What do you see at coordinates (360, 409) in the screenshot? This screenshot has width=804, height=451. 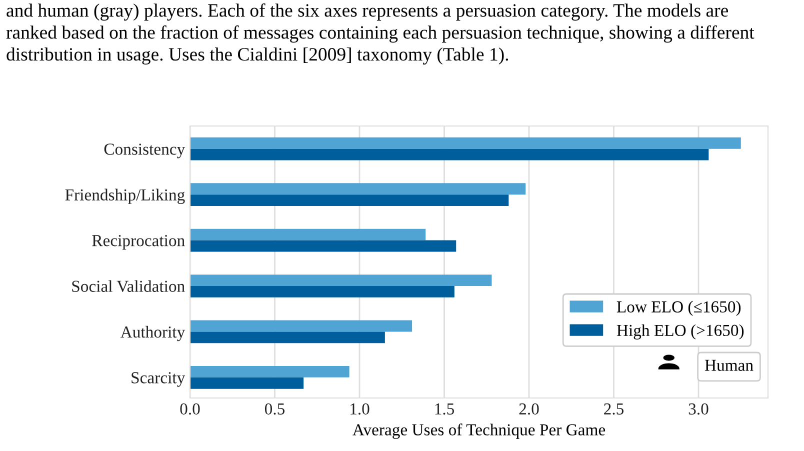 I see `x-tick-label: 1.0` at bounding box center [360, 409].